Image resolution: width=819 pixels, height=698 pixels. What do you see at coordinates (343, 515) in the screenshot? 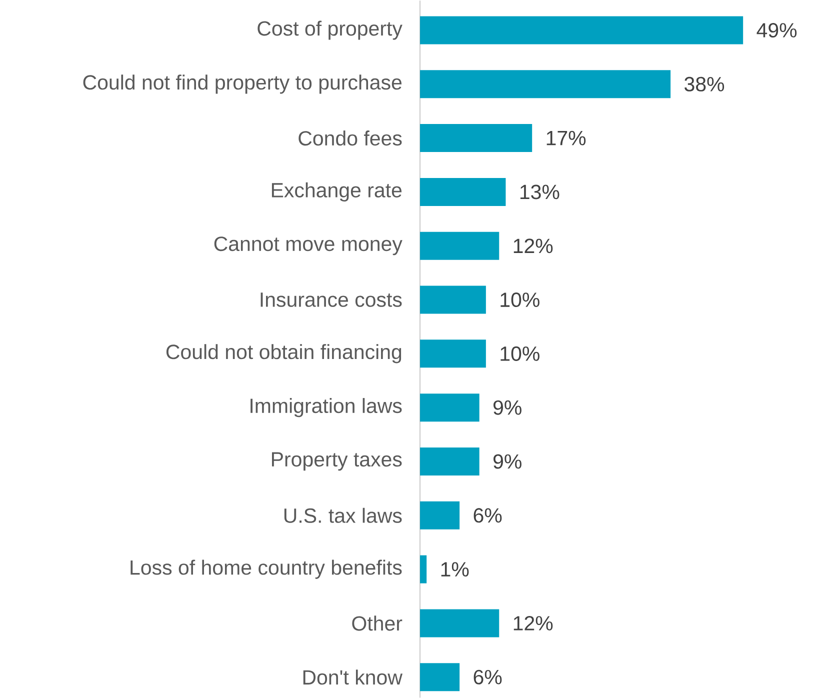
I see `y-tick-label: U.S. tax laws` at bounding box center [343, 515].